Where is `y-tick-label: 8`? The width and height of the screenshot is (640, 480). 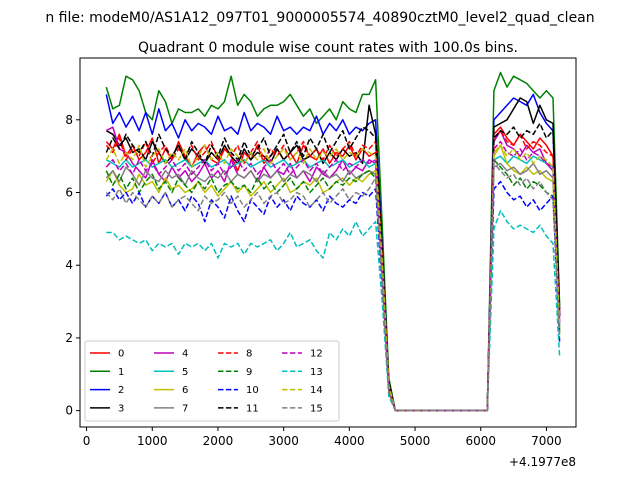 y-tick-label: 8 is located at coordinates (69, 120).